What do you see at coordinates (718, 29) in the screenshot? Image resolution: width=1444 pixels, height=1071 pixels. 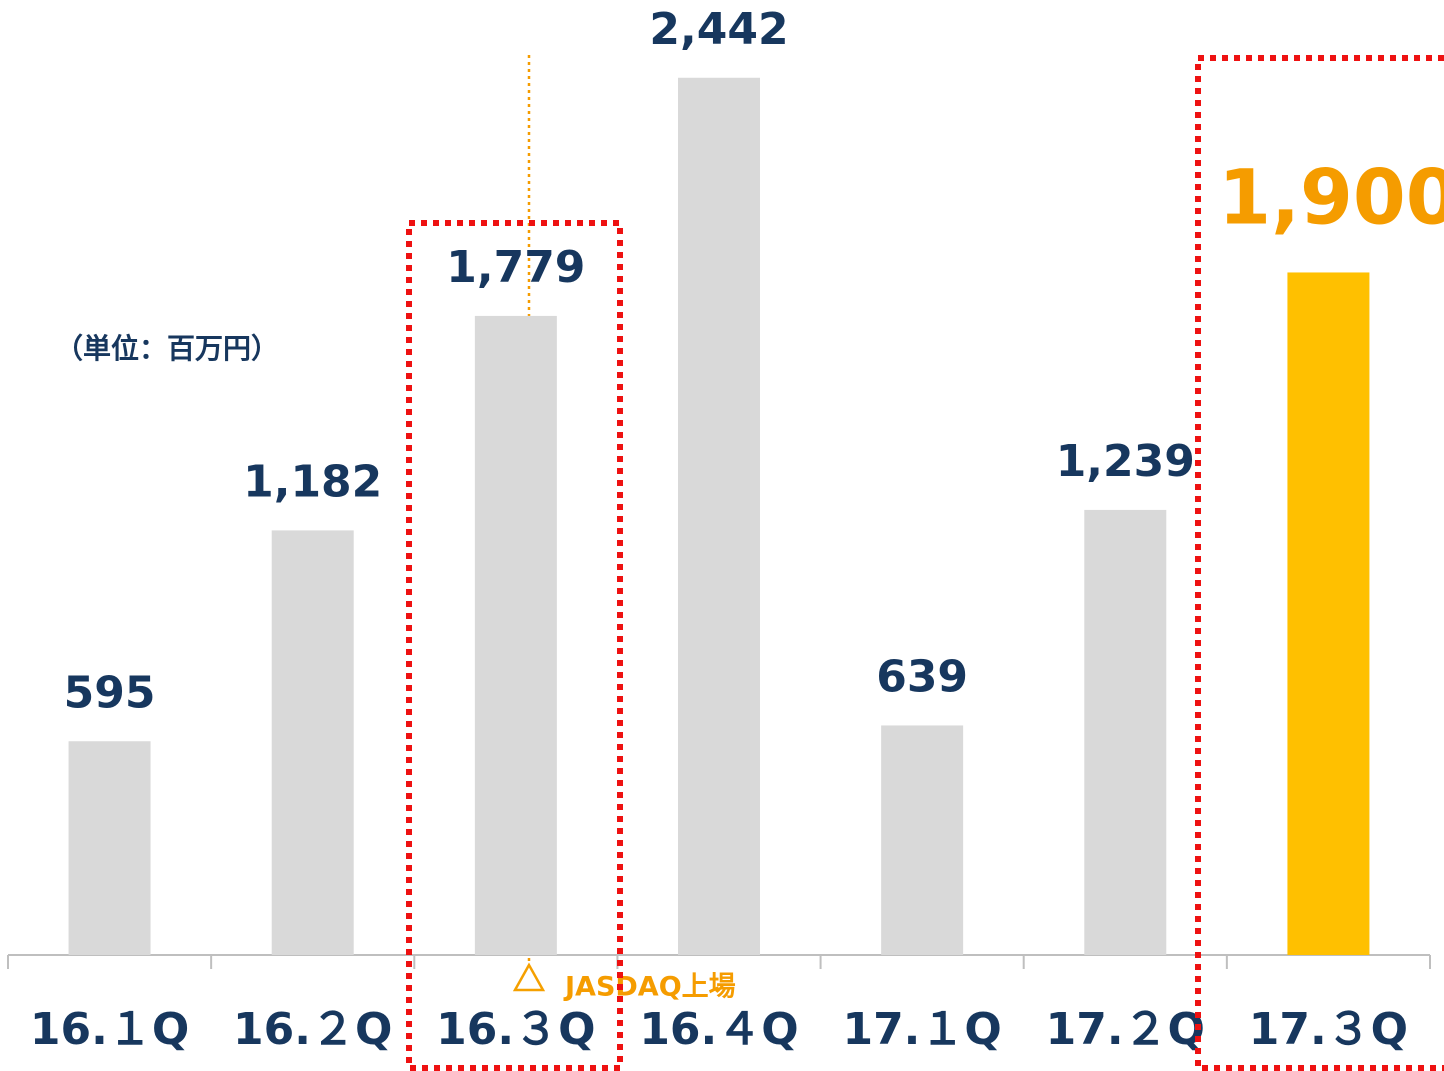 I see `value-label: 2,442` at bounding box center [718, 29].